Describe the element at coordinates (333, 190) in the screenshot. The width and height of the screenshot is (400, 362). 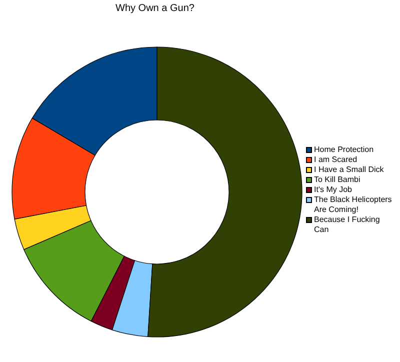
I see `legend-label: It's My Job` at that location.